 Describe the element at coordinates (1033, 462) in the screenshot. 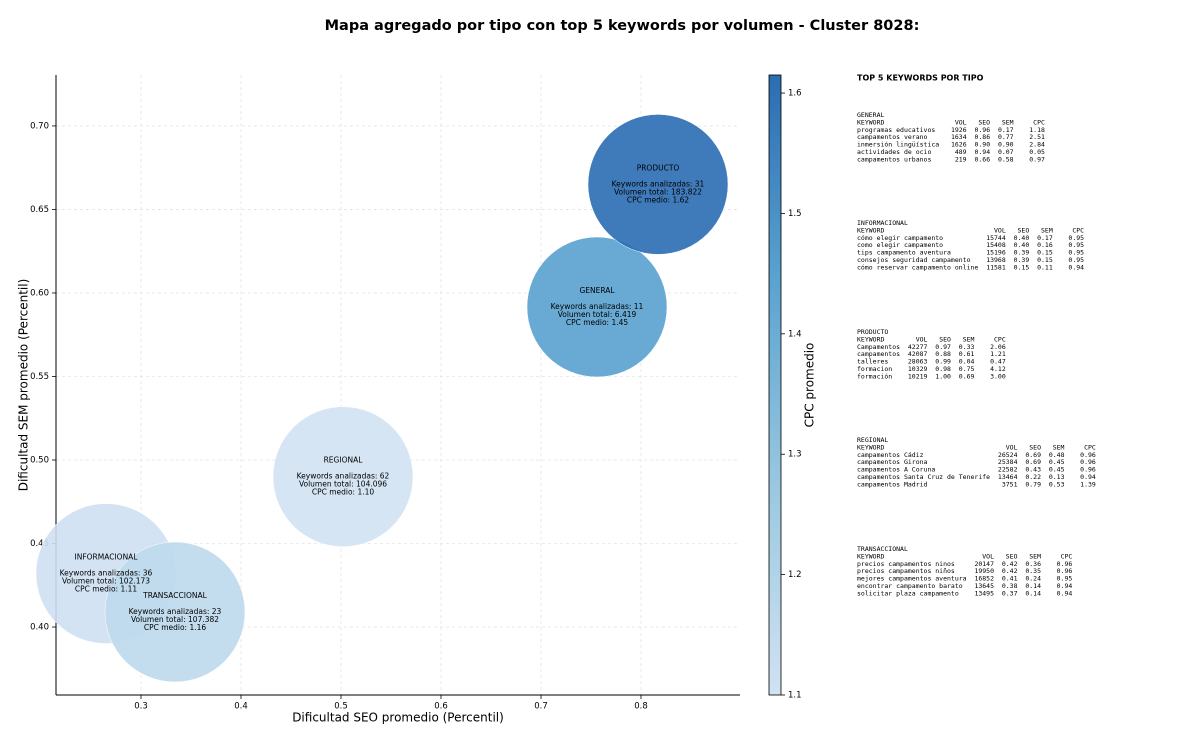

I see `table-cell: 0.69` at that location.